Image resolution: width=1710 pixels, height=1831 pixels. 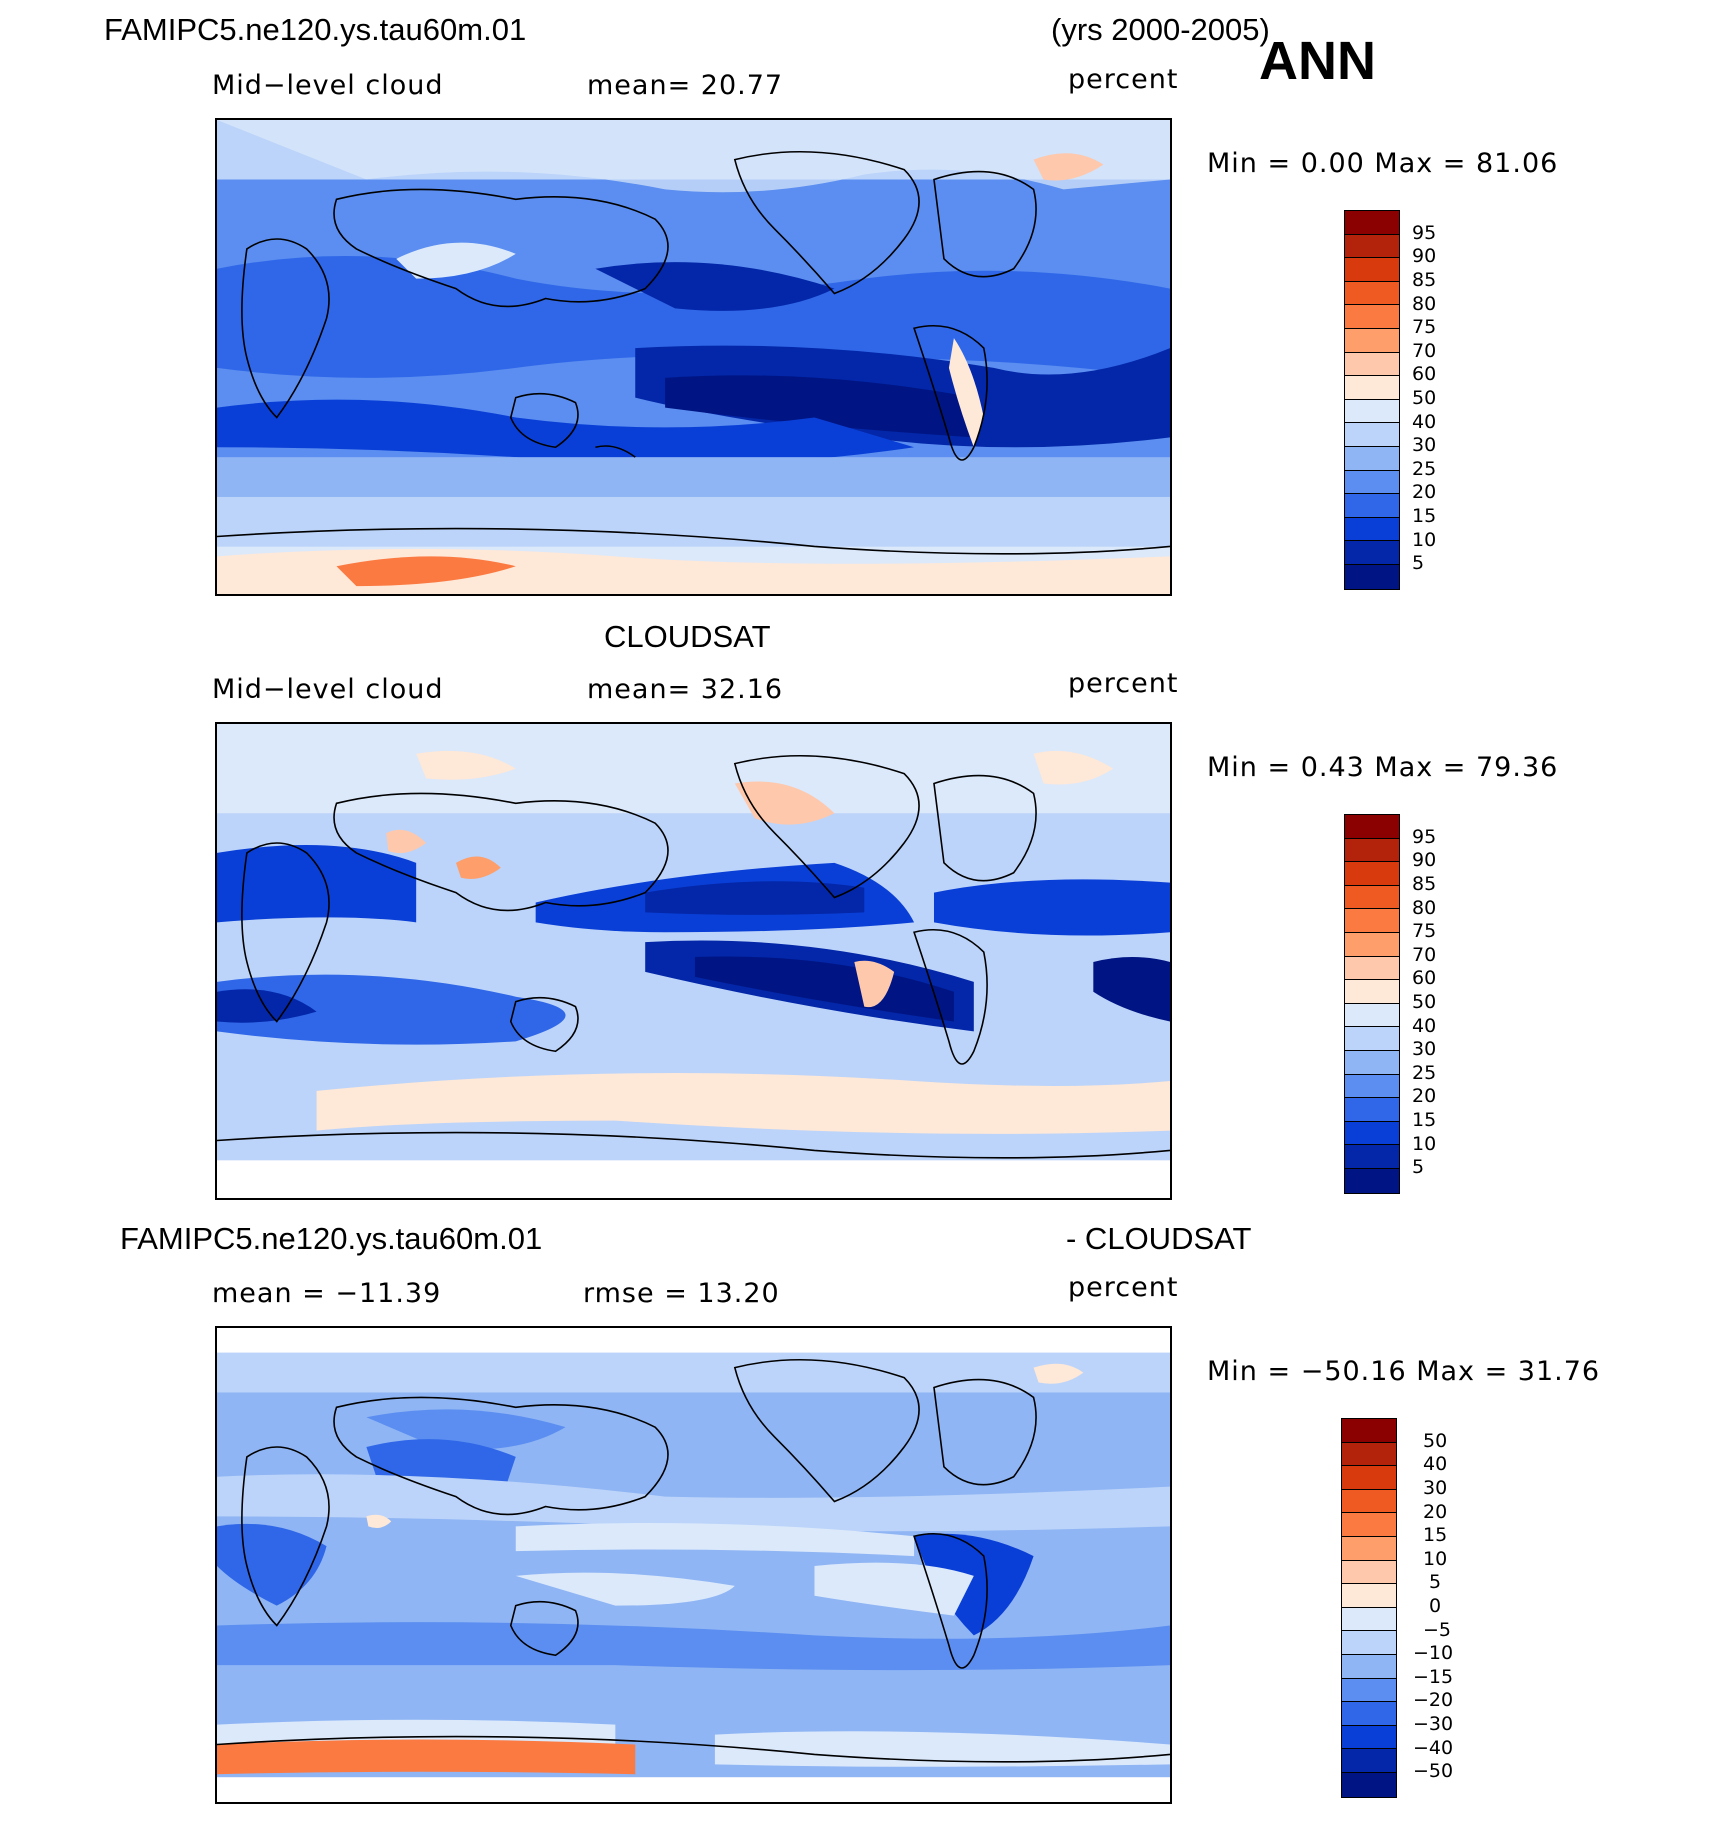 What do you see at coordinates (685, 85) in the screenshot?
I see `panel1-mean: mean= 20.77` at bounding box center [685, 85].